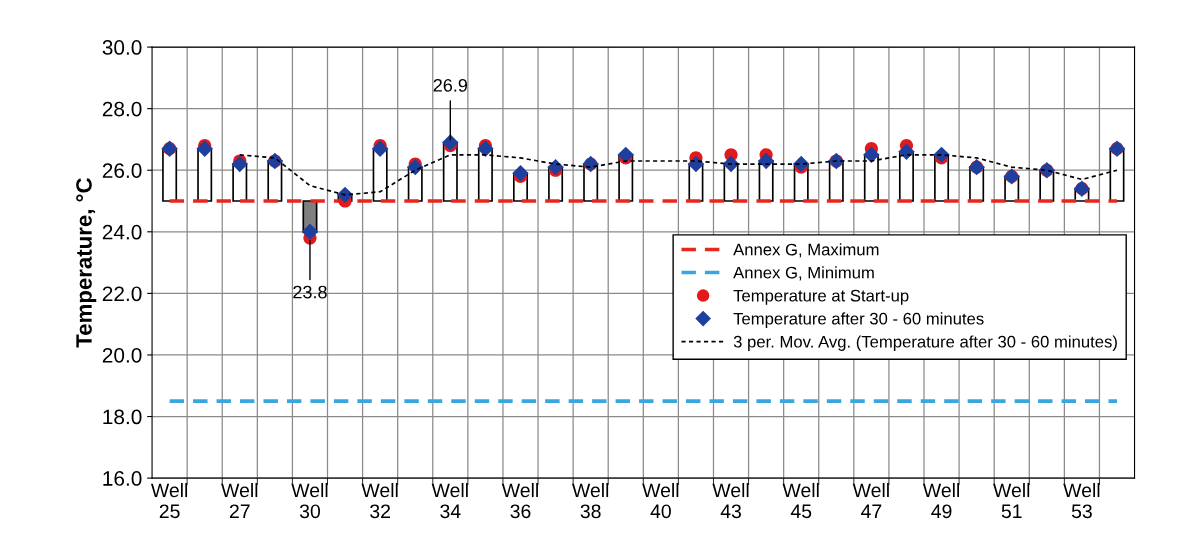  What do you see at coordinates (1011, 500) in the screenshot?
I see `x-tick-label: Well 51` at bounding box center [1011, 500].